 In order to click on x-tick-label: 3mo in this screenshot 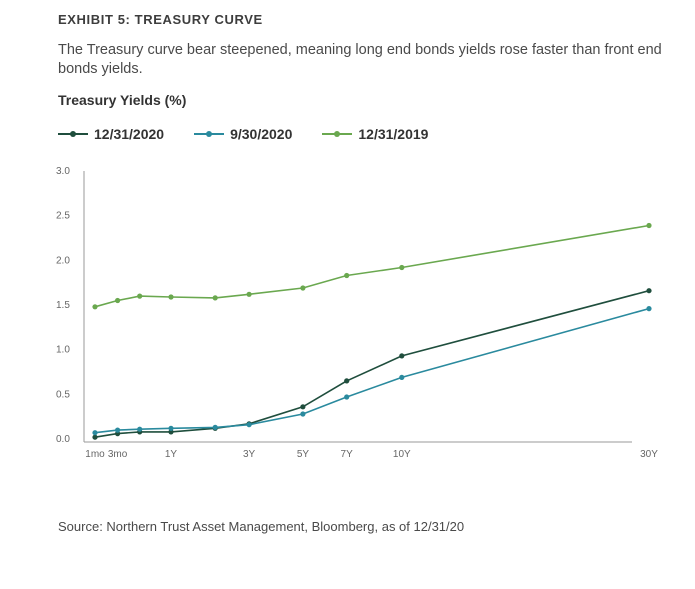, I will do `click(118, 454)`.